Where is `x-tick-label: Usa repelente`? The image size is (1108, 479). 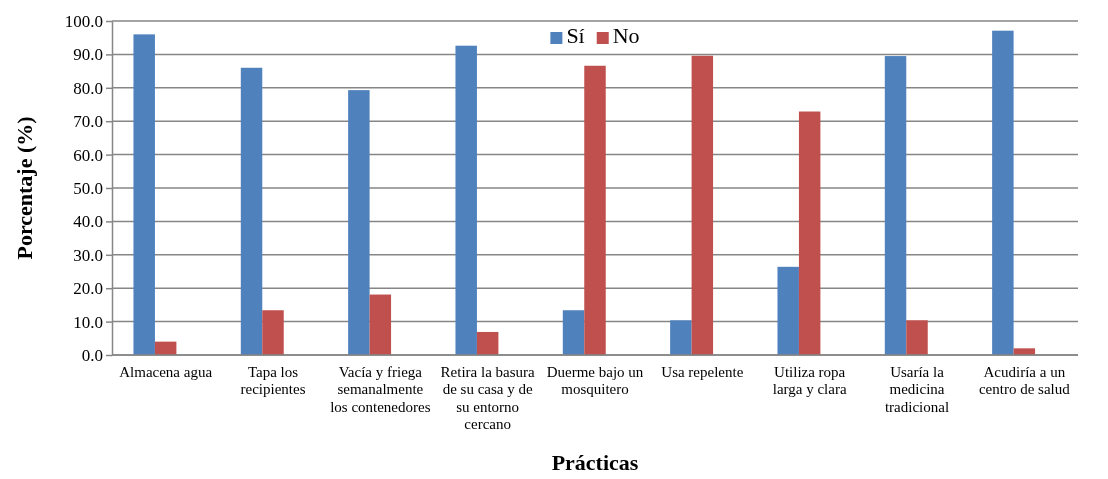
x-tick-label: Usa repelente is located at coordinates (702, 372).